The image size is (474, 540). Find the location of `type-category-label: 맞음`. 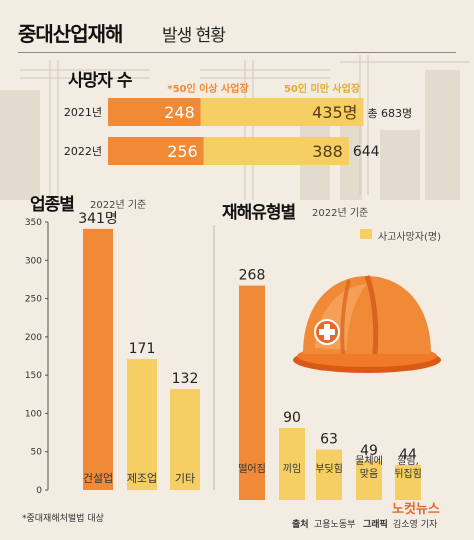

type-category-label: 맞음 is located at coordinates (369, 474).